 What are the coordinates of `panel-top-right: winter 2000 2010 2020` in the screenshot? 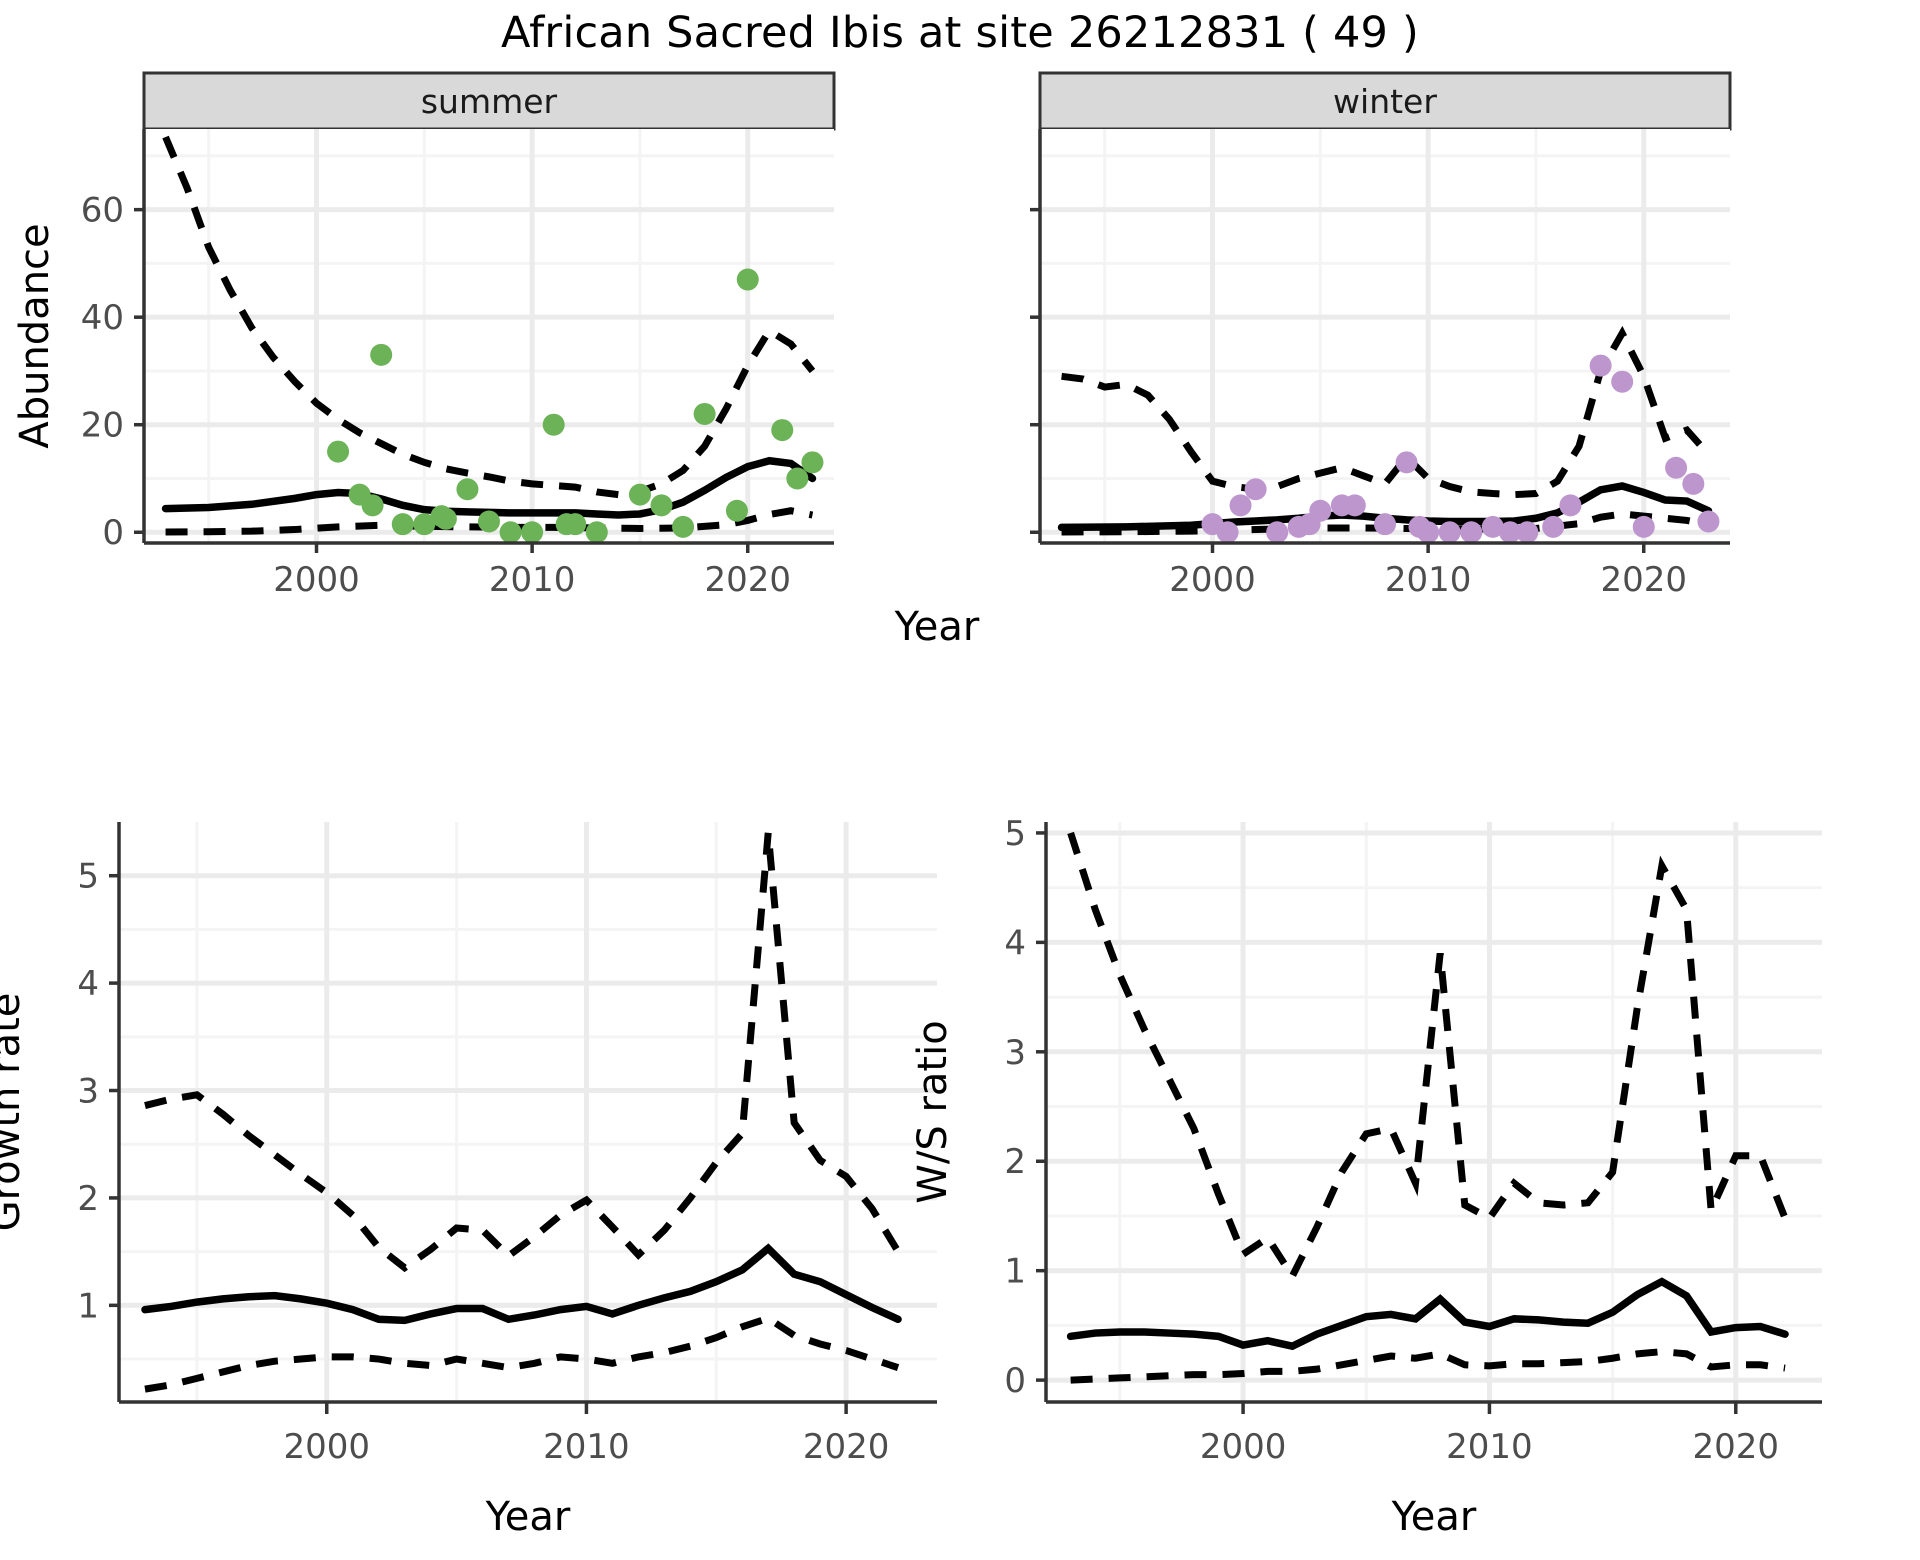 It's located at (1381, 335).